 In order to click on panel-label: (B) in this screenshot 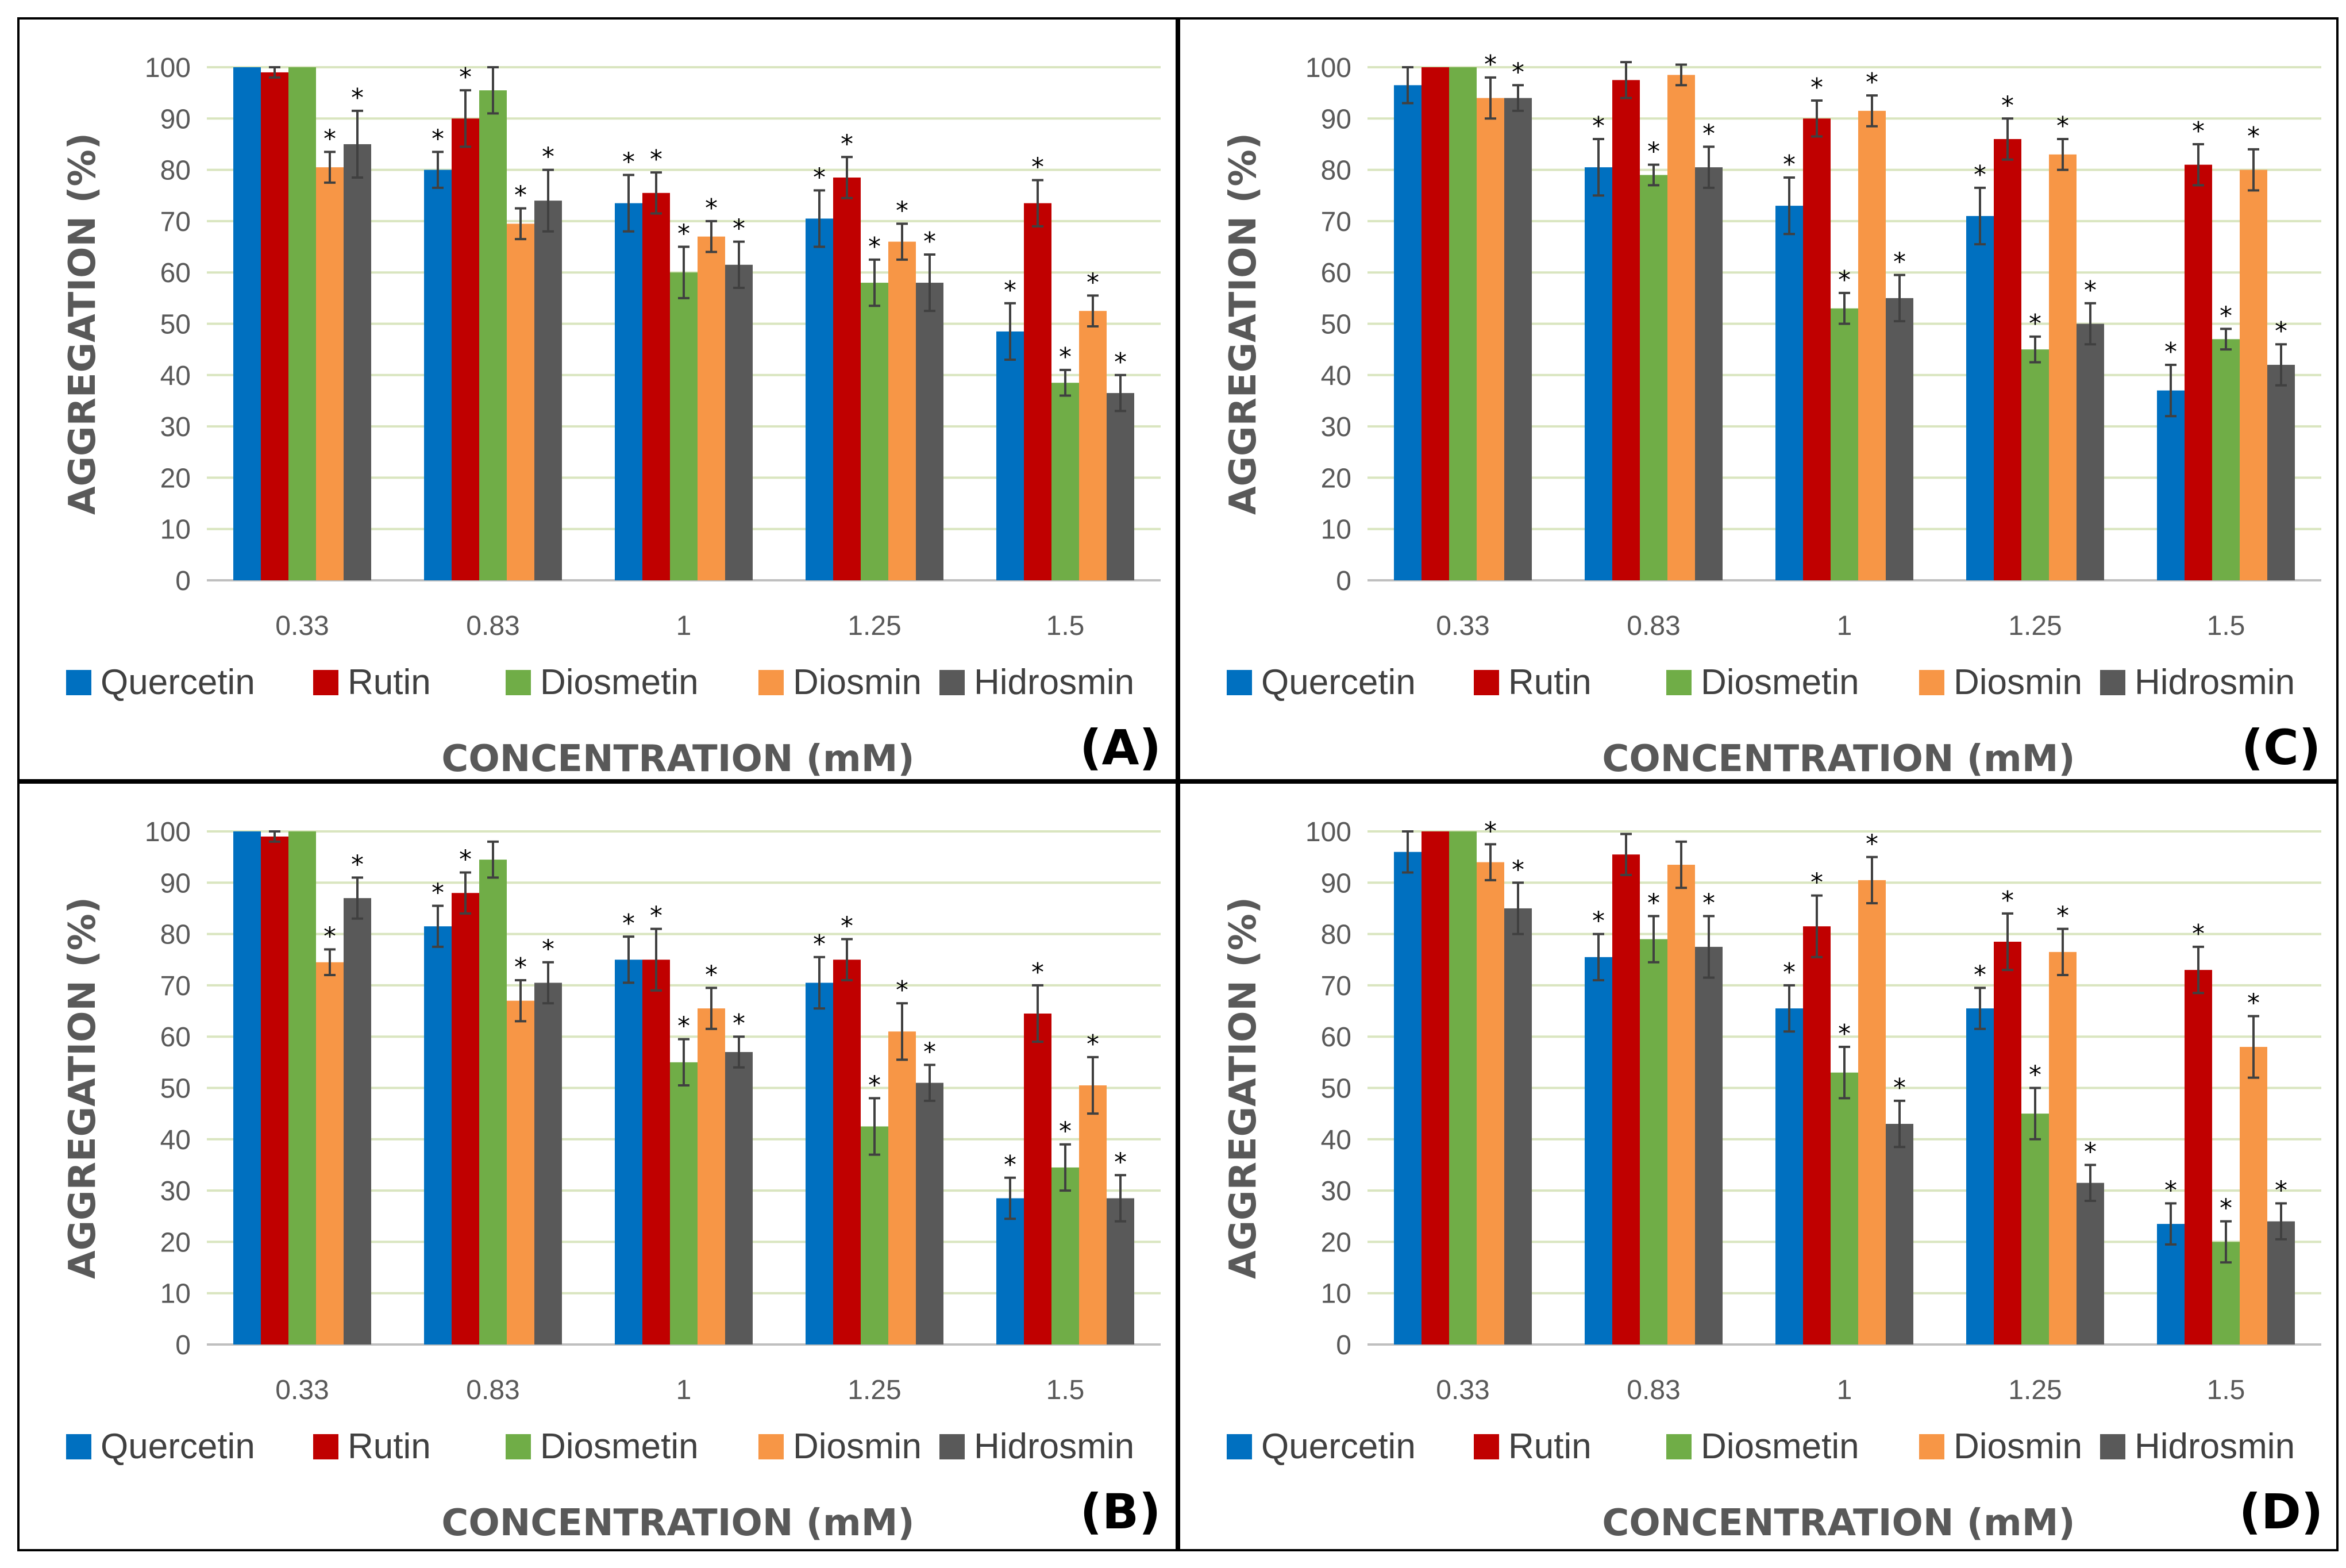, I will do `click(1120, 1512)`.